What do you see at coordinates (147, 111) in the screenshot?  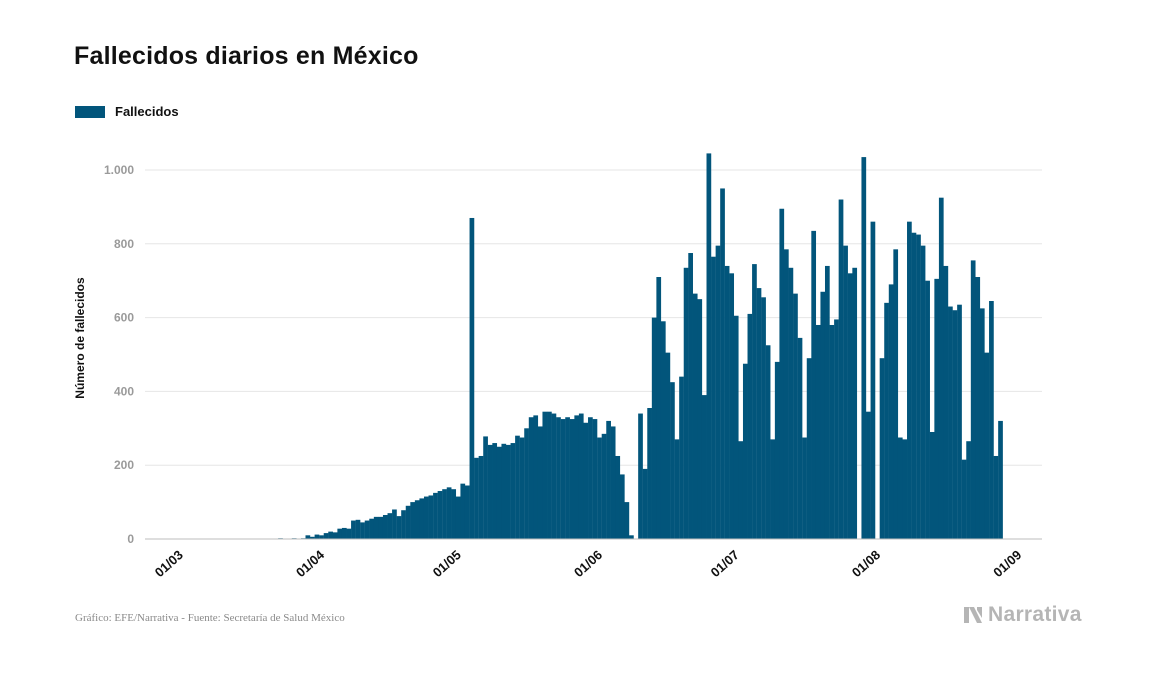 I see `legend-label: Fallecidos` at bounding box center [147, 111].